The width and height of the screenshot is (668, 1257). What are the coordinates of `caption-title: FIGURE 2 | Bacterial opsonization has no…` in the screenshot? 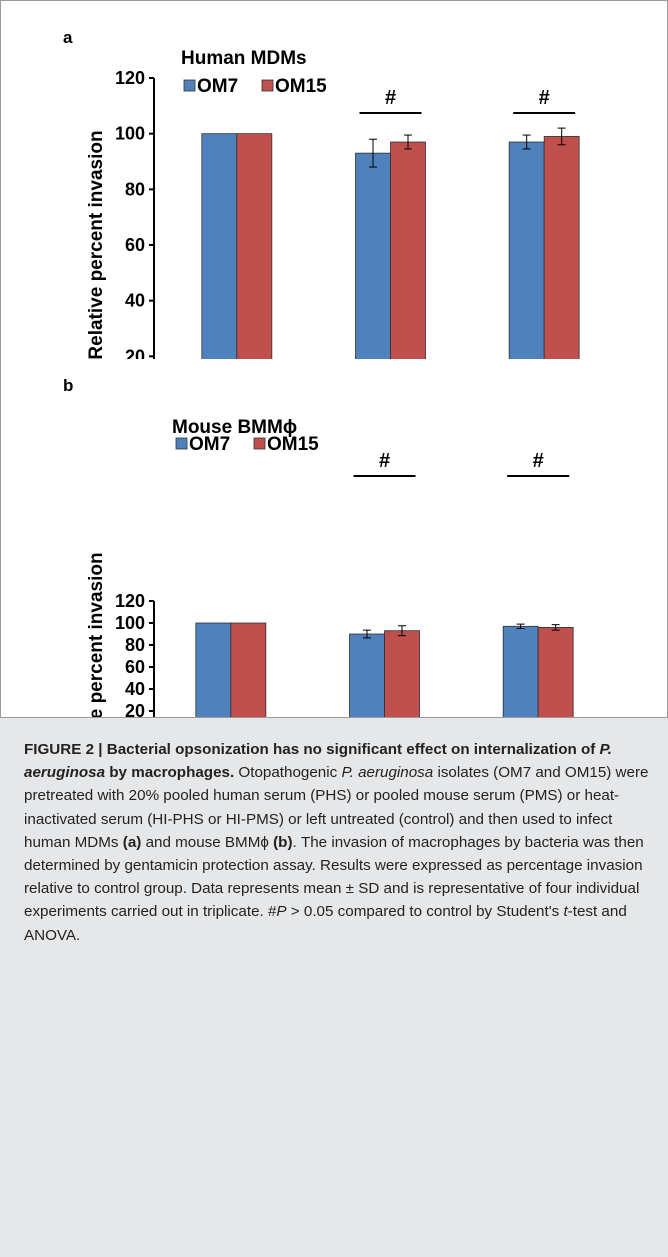 It's located at (310, 749).